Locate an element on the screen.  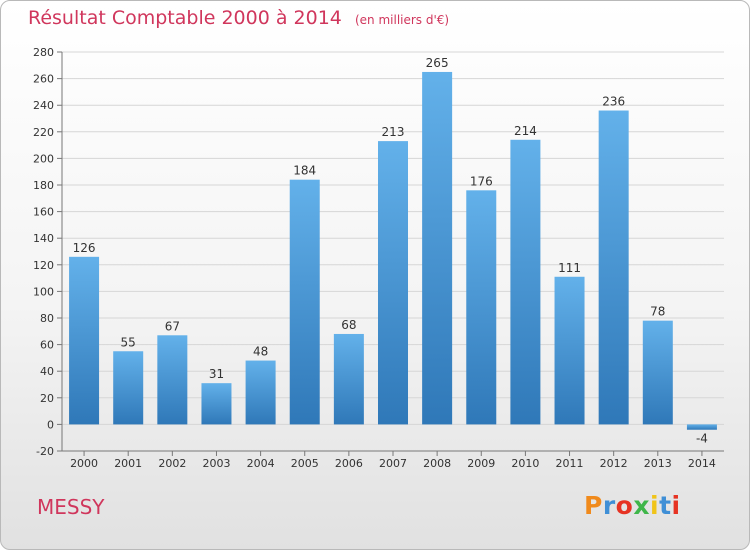
x-tick-label: 2004 is located at coordinates (261, 463).